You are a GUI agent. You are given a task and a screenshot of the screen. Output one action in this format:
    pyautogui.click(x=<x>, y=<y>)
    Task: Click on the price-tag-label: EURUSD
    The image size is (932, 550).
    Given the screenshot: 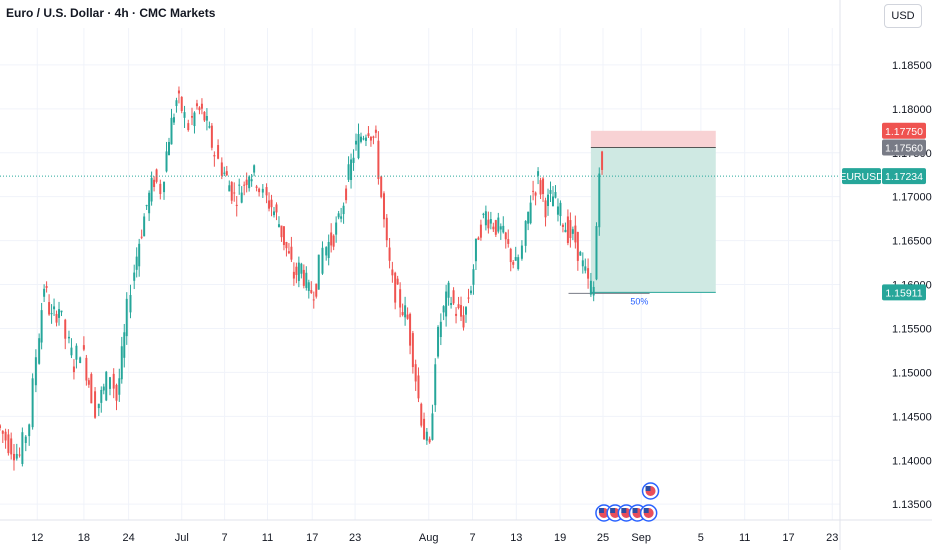 What is the action you would take?
    pyautogui.click(x=861, y=177)
    